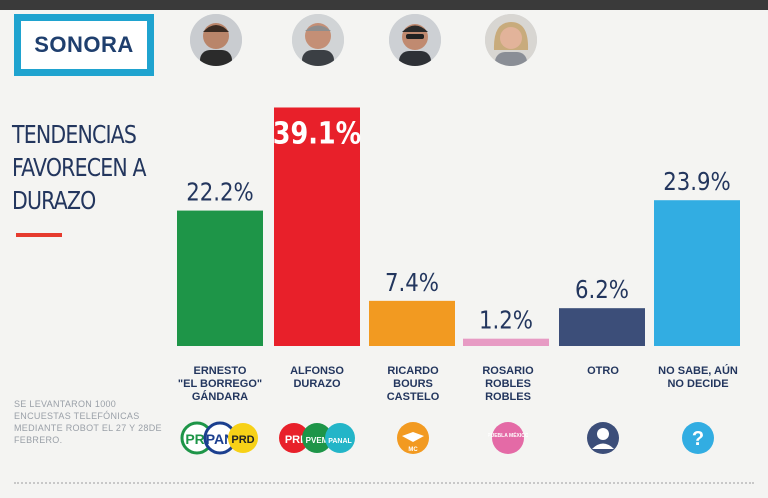 This screenshot has height=498, width=768. I want to click on party-logos-durazo: PRI PVEM PANAL, so click(317, 438).